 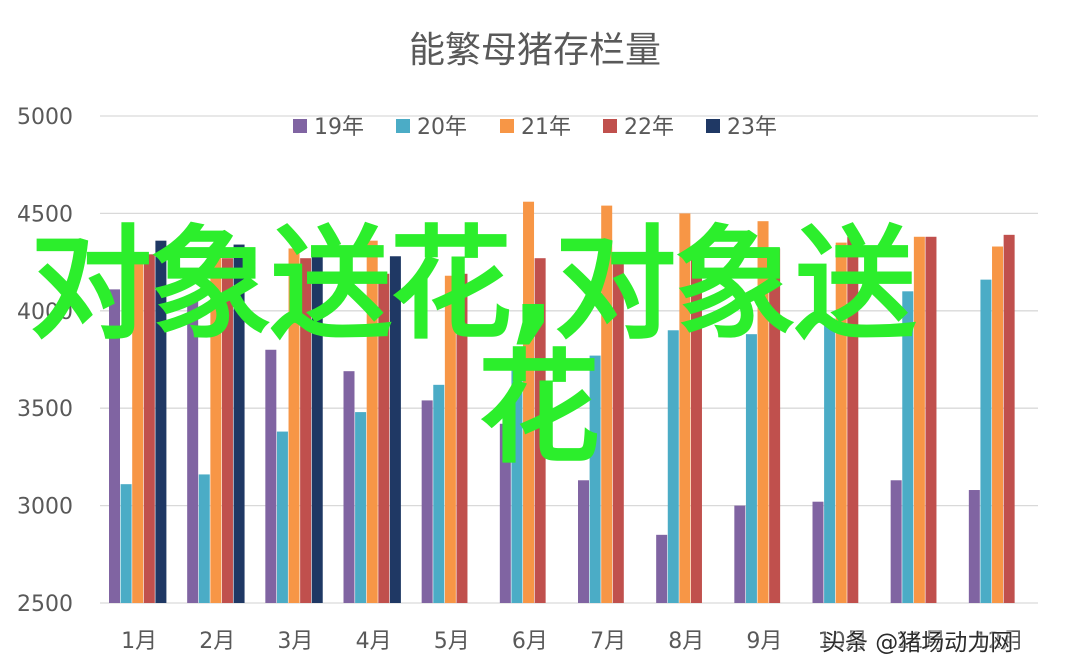 What do you see at coordinates (764, 641) in the screenshot?
I see `x-tick-label: 9月` at bounding box center [764, 641].